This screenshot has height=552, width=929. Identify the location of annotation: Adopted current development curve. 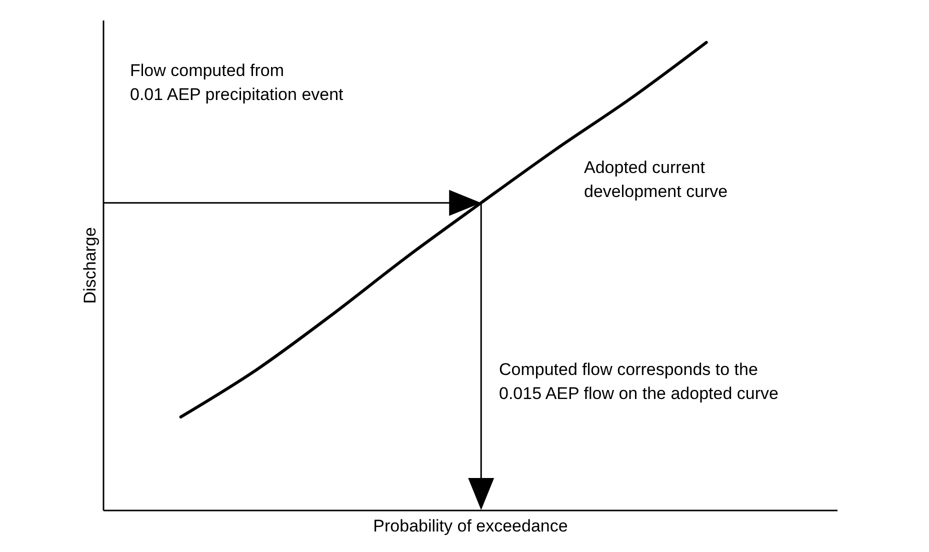
(656, 179).